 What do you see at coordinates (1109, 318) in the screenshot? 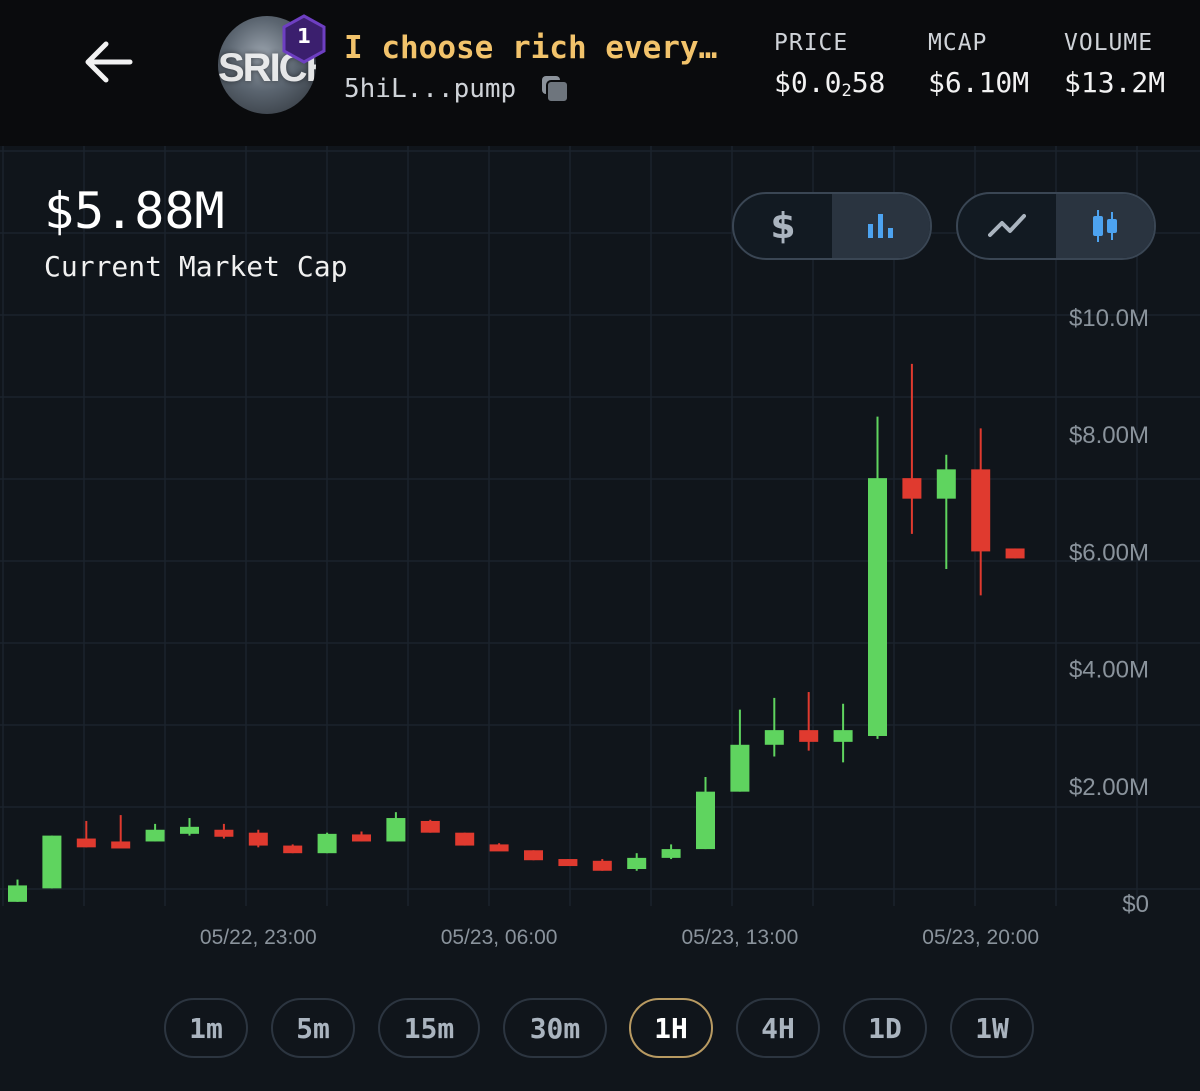
I see `y-axis-tick-label: $10.0M` at bounding box center [1109, 318].